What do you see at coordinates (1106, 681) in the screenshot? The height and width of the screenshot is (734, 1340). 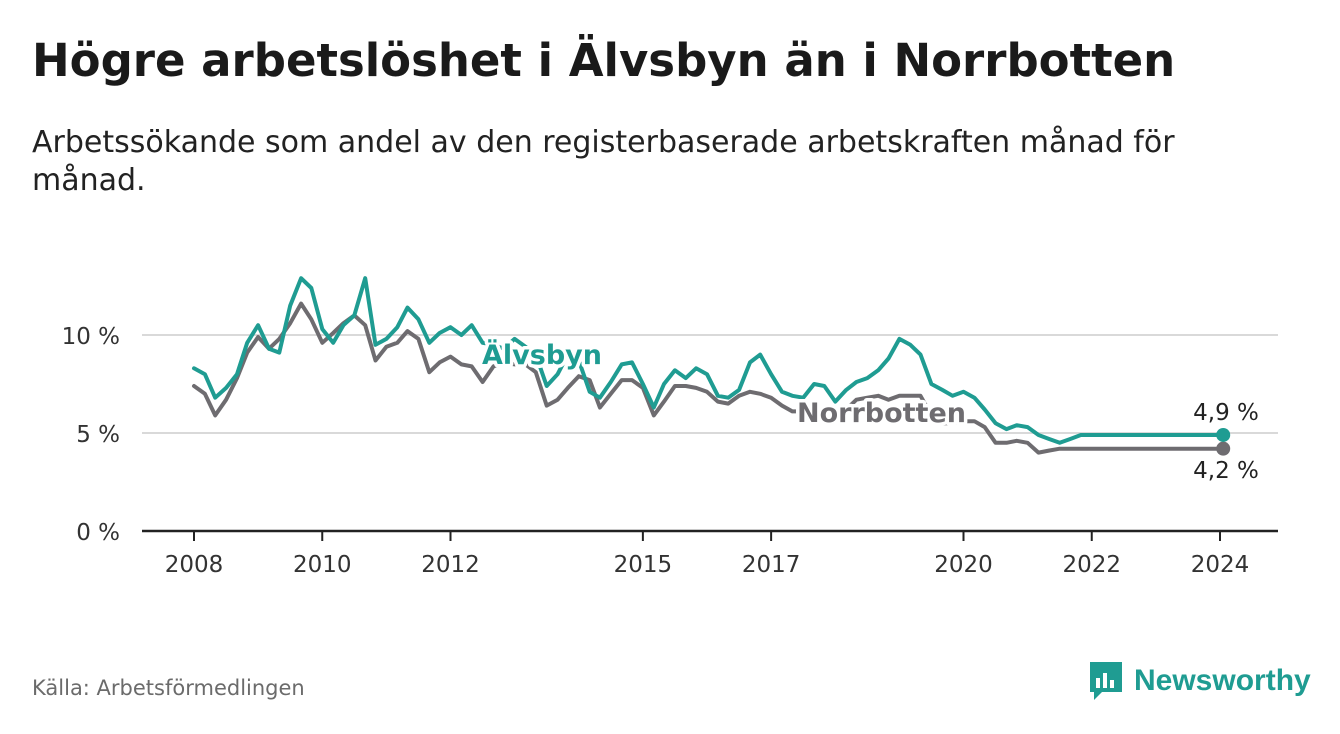 I see `newsworthy-logo-icon` at bounding box center [1106, 681].